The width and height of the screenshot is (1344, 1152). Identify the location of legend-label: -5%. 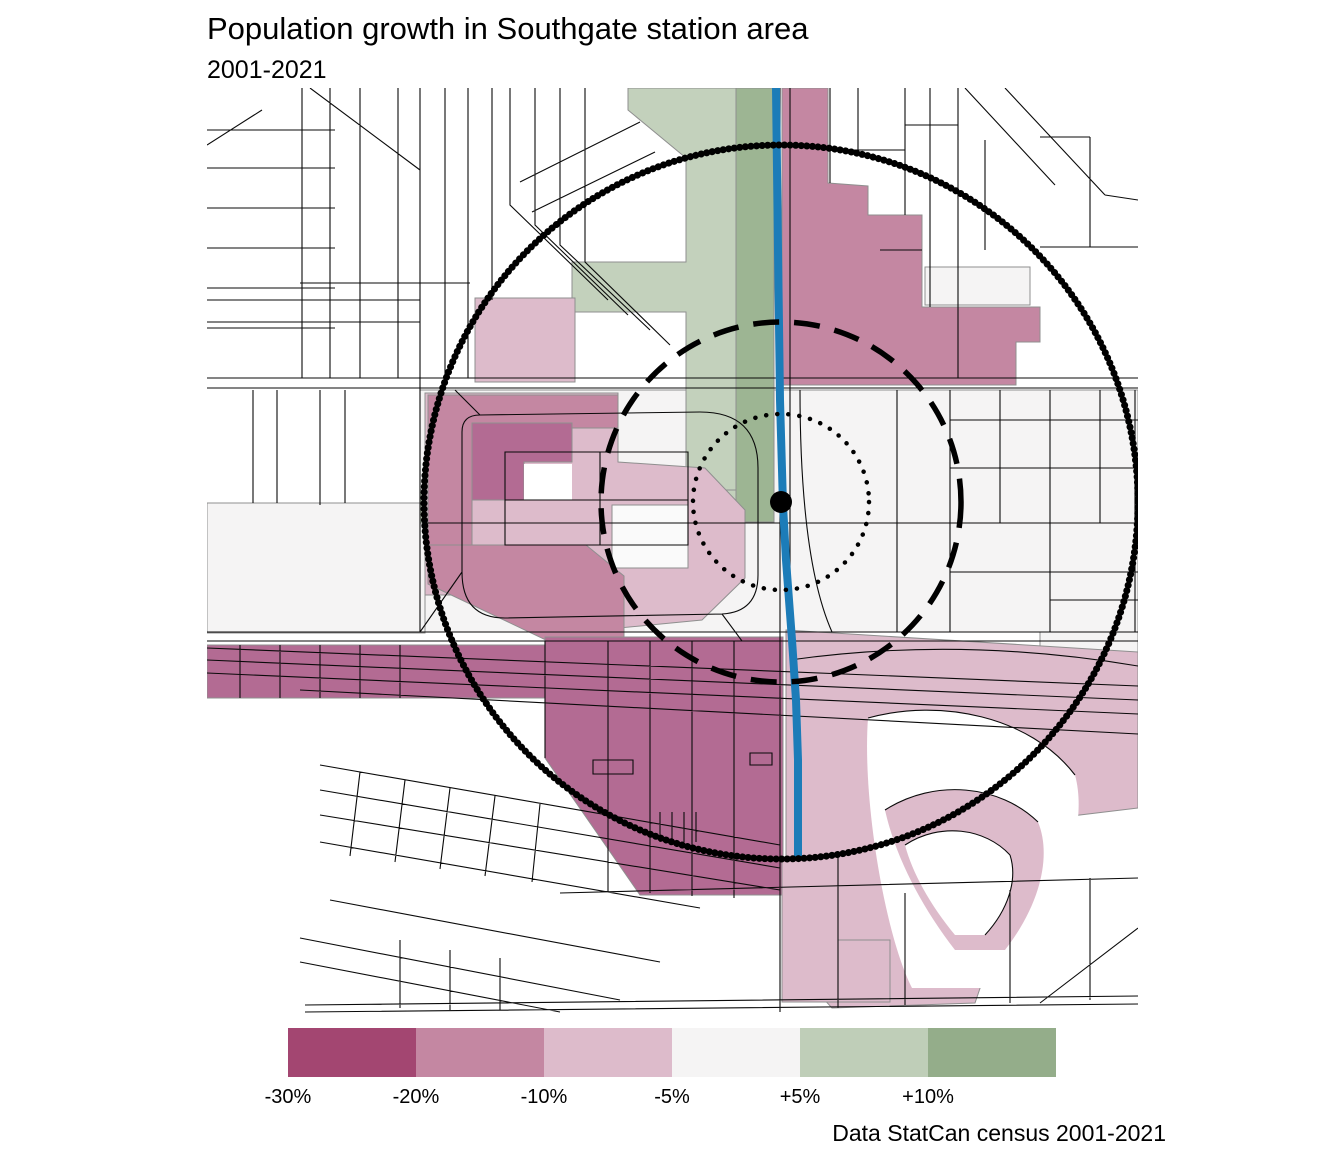
(672, 1097).